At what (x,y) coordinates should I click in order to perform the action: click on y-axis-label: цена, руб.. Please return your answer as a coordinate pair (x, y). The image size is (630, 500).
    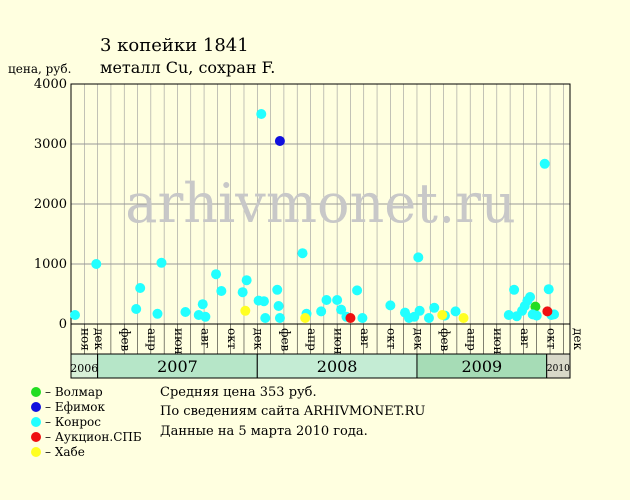
    Looking at the image, I should click on (39, 69).